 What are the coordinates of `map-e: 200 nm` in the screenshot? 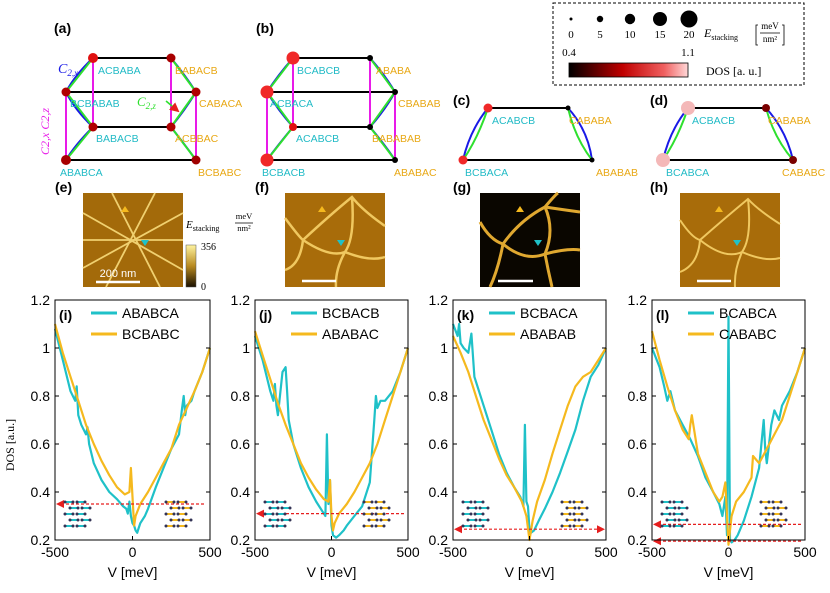 It's located at (133, 240).